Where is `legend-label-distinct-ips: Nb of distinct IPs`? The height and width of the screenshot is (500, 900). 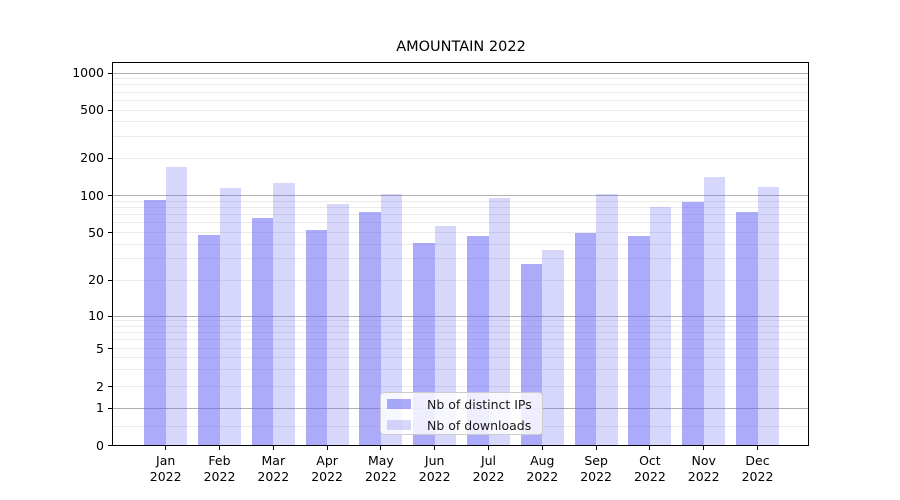
legend-label-distinct-ips: Nb of distinct IPs is located at coordinates (479, 404).